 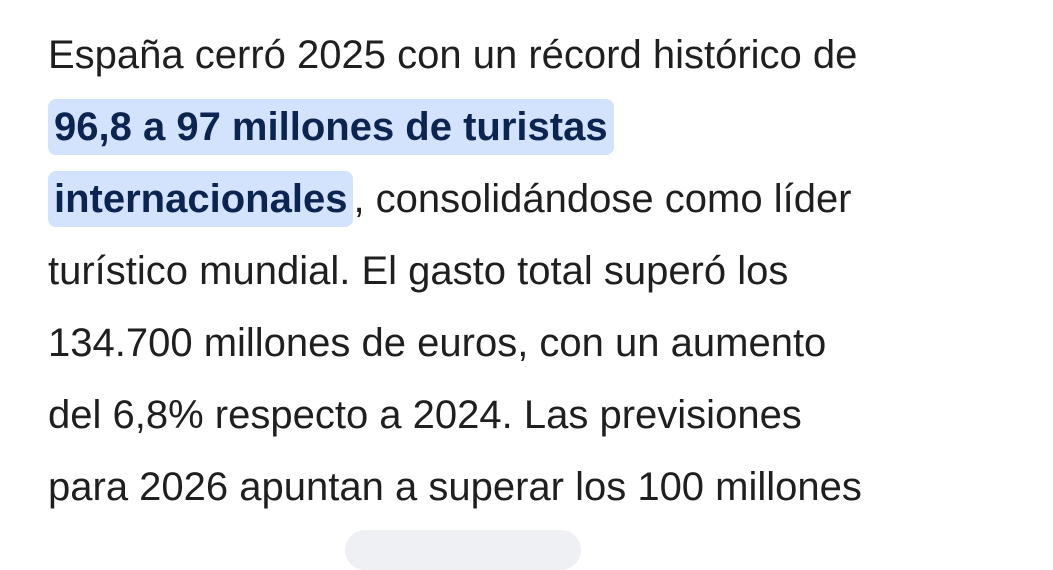 What do you see at coordinates (201, 199) in the screenshot?
I see `highlighted-text: internacionales` at bounding box center [201, 199].